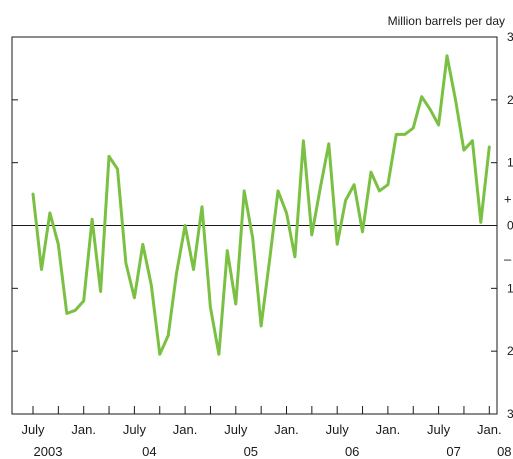 Image resolution: width=513 pixels, height=459 pixels. Describe the element at coordinates (48, 451) in the screenshot. I see `x-year-label: 2003` at that location.